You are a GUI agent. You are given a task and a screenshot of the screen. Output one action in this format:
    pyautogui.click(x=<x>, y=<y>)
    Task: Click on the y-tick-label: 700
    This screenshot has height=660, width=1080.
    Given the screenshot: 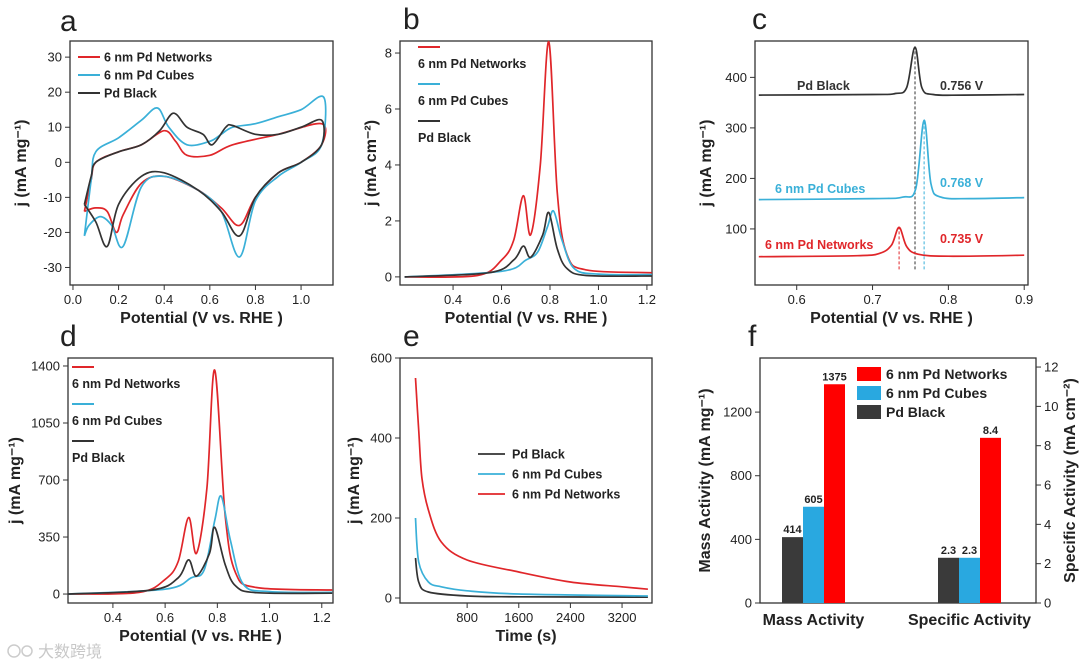 What is the action you would take?
    pyautogui.click(x=49, y=480)
    